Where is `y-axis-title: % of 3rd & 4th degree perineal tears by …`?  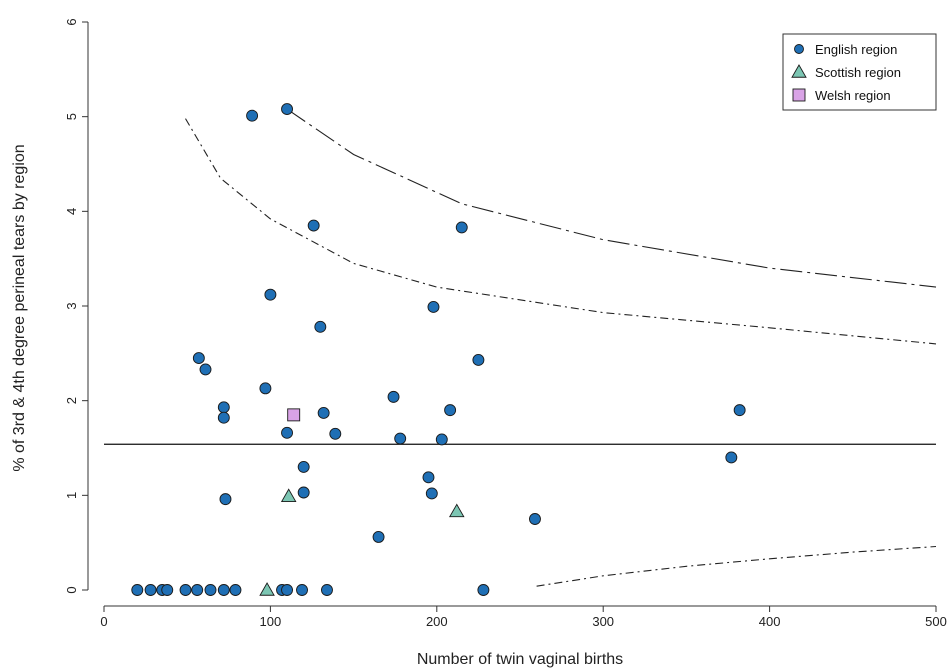
y-axis-title: % of 3rd & 4th degree perineal tears by … is located at coordinates (19, 307).